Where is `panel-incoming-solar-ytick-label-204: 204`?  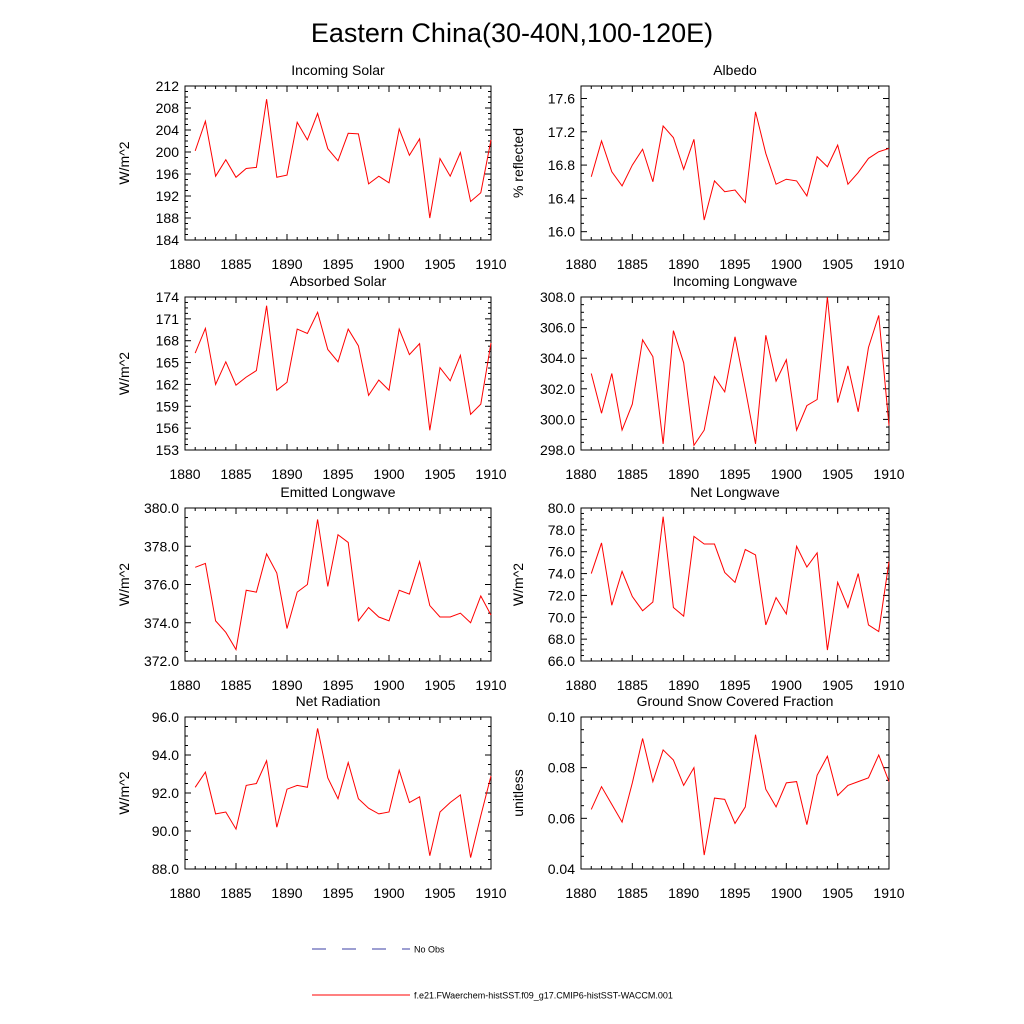 panel-incoming-solar-ytick-label-204: 204 is located at coordinates (168, 130).